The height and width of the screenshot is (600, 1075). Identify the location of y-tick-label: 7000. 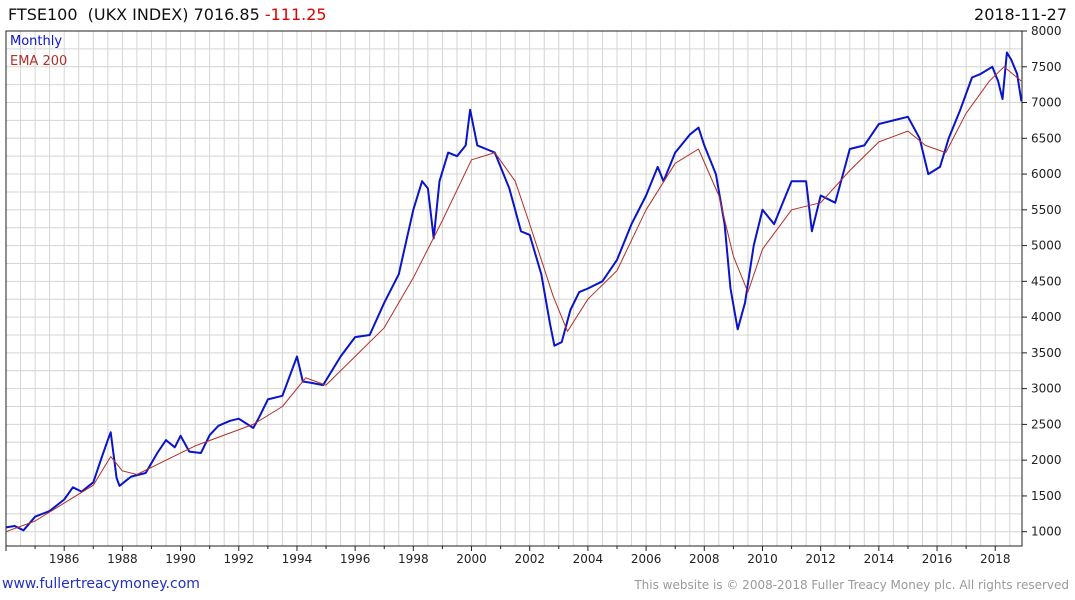
(1046, 103).